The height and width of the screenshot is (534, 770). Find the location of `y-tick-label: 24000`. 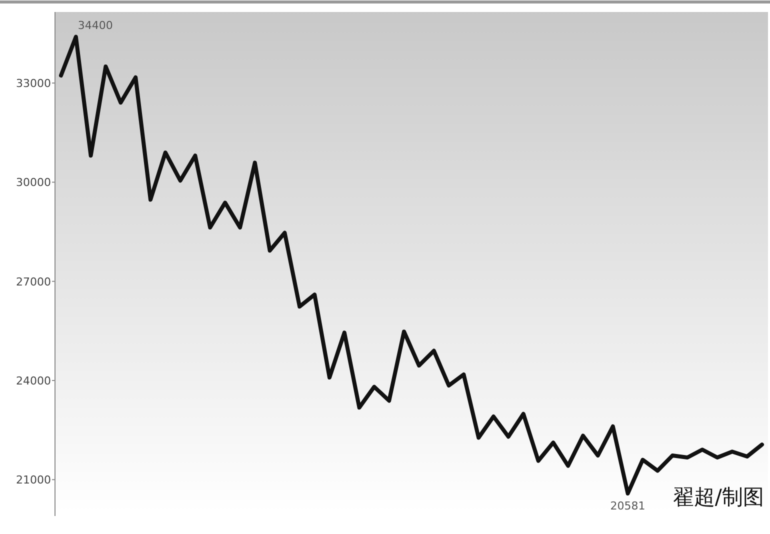

y-tick-label: 24000 is located at coordinates (33, 381).